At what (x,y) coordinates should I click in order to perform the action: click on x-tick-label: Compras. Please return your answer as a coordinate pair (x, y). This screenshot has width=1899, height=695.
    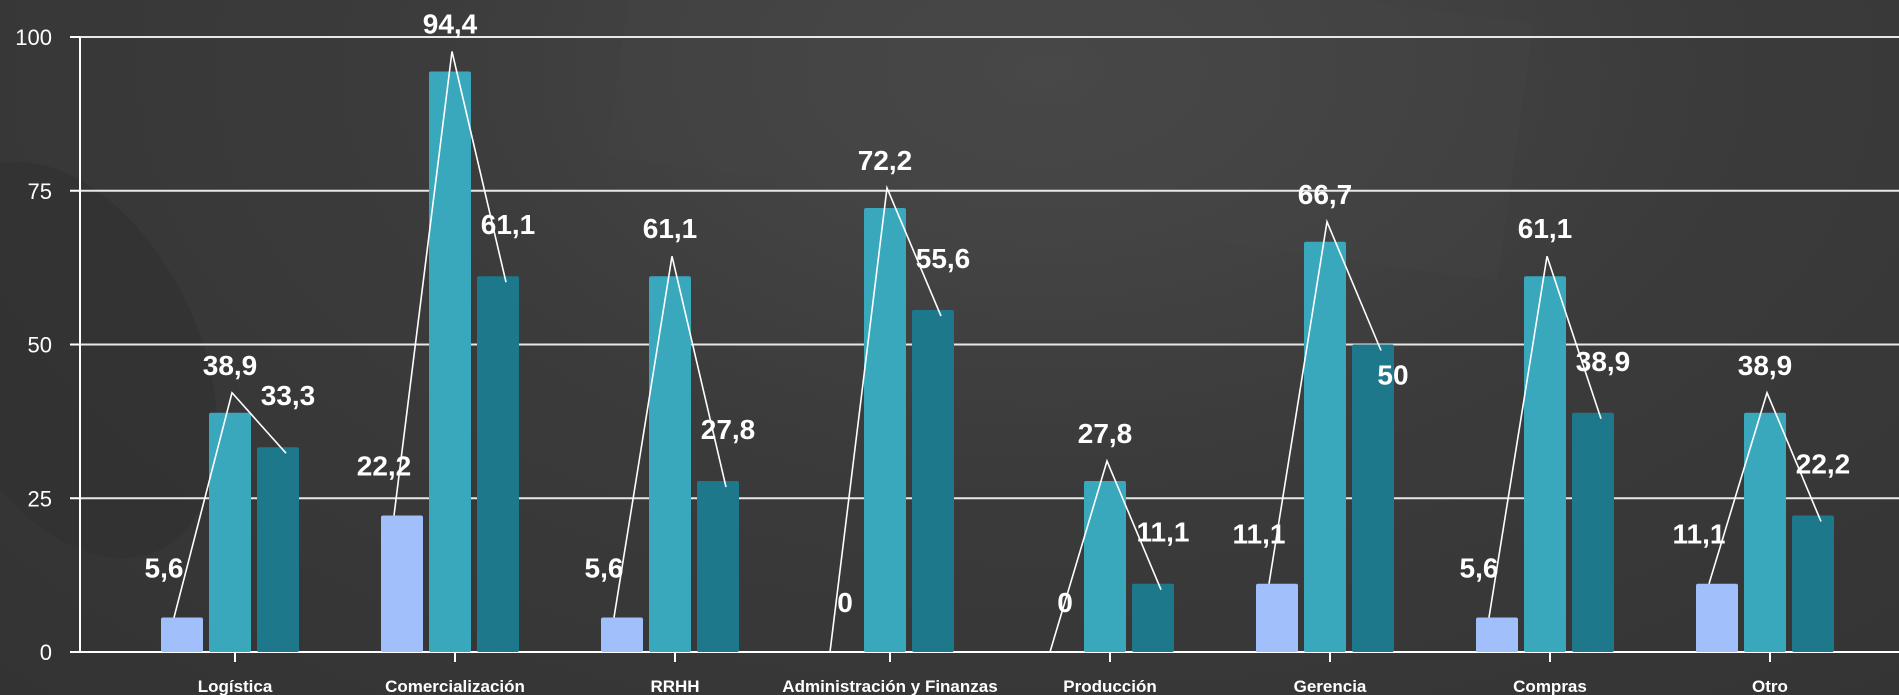
    Looking at the image, I should click on (1550, 686).